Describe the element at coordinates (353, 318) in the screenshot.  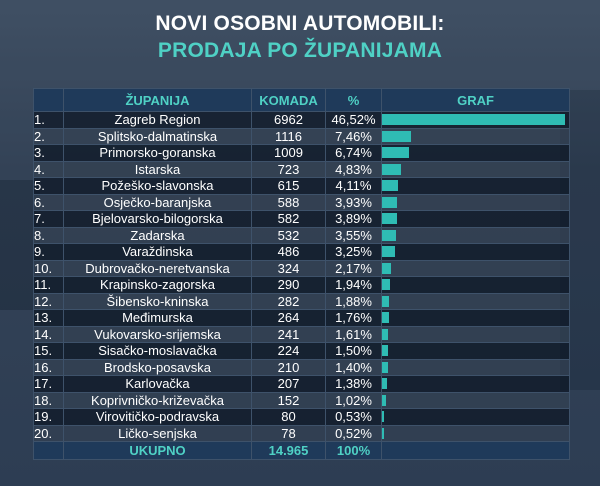
I see `percent-cell: 1,76%` at that location.